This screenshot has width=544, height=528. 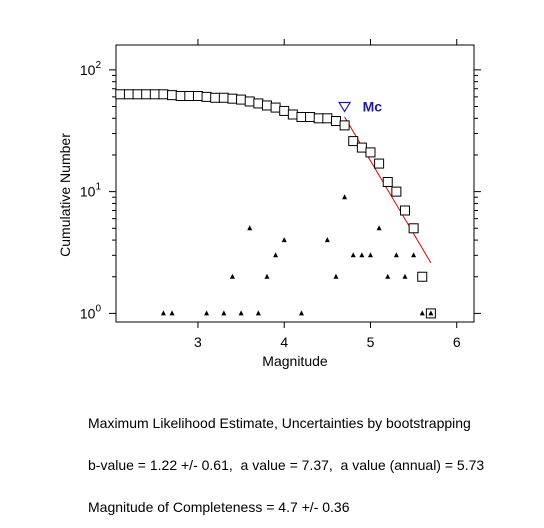 I want to click on caption-completeness: Magnitude of Completeness = 4.7 +/- 0.36, so click(x=219, y=507).